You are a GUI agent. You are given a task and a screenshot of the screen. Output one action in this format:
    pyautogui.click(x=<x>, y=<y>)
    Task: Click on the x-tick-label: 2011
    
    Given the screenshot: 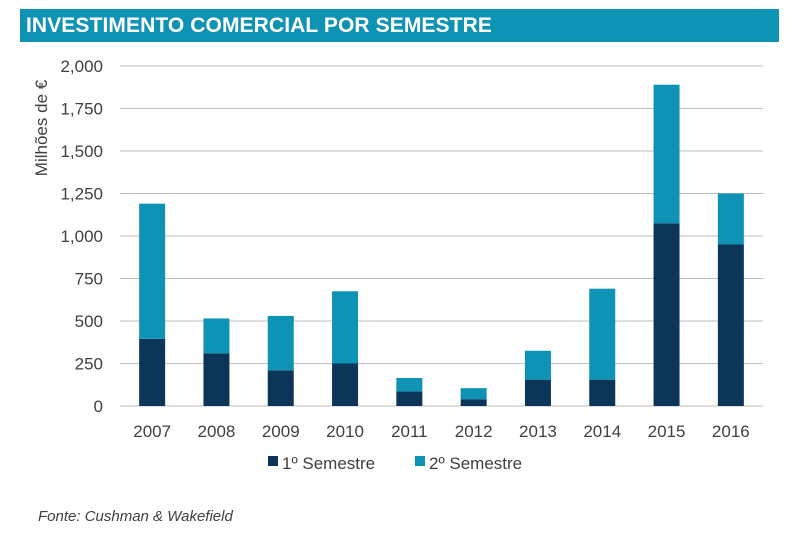 What is the action you would take?
    pyautogui.click(x=409, y=431)
    